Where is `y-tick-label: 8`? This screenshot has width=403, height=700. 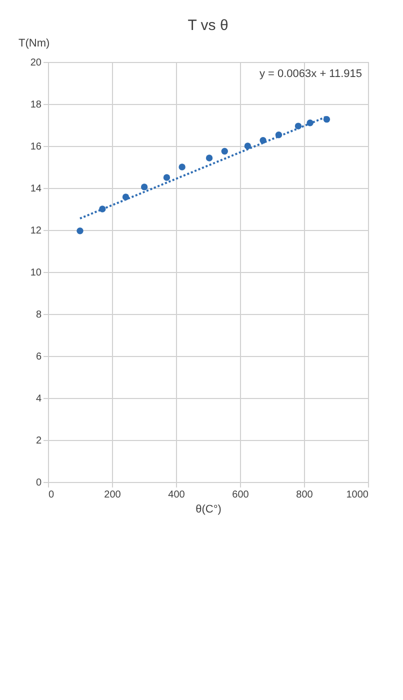 y-tick-label: 8 is located at coordinates (39, 315).